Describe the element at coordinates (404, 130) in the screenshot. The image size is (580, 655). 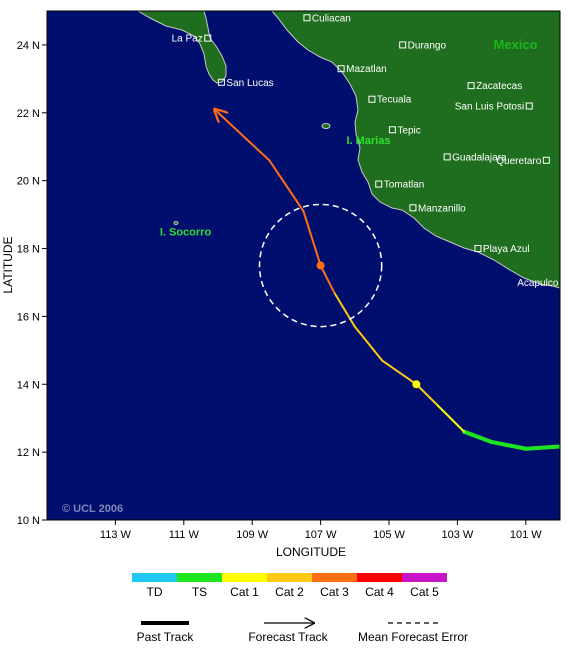
I see `city-marker: Tepic` at that location.